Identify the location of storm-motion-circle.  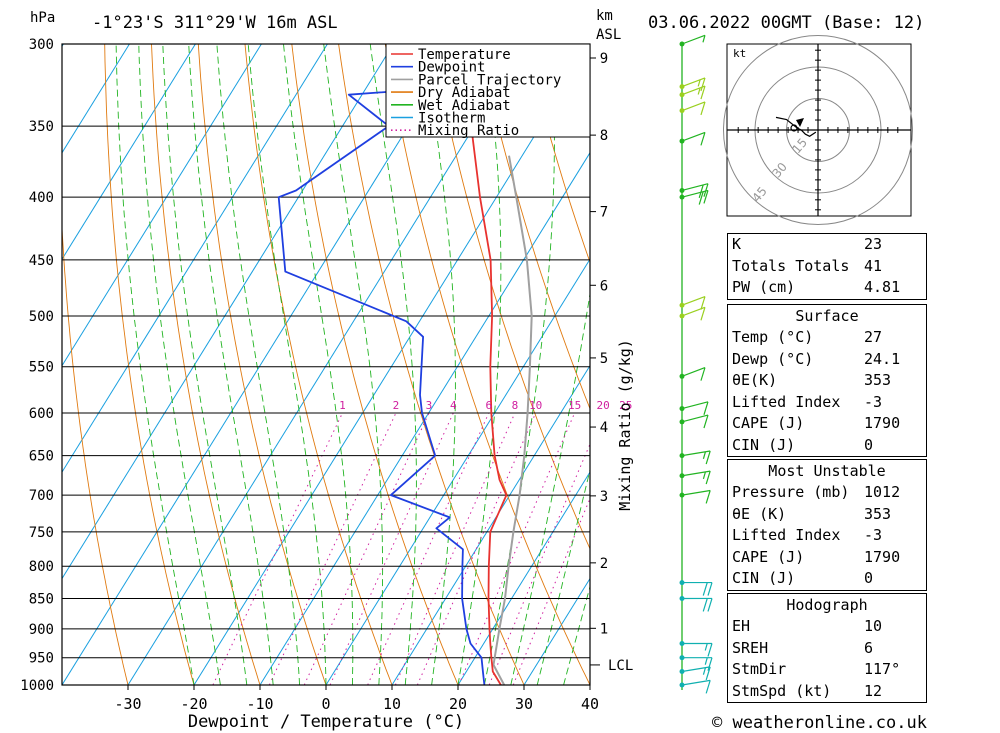
(794, 128).